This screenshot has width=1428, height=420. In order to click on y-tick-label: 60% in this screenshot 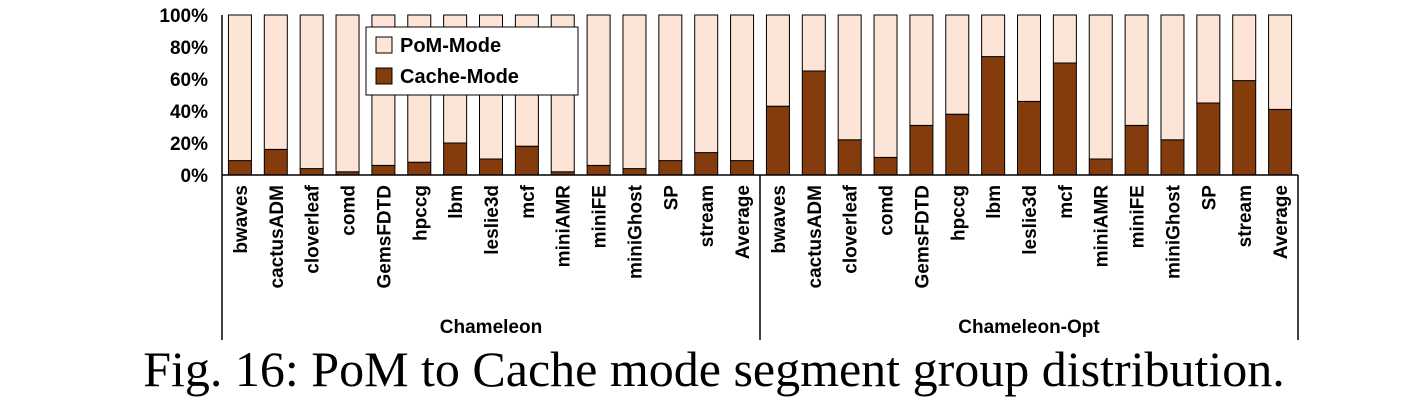, I will do `click(189, 80)`.